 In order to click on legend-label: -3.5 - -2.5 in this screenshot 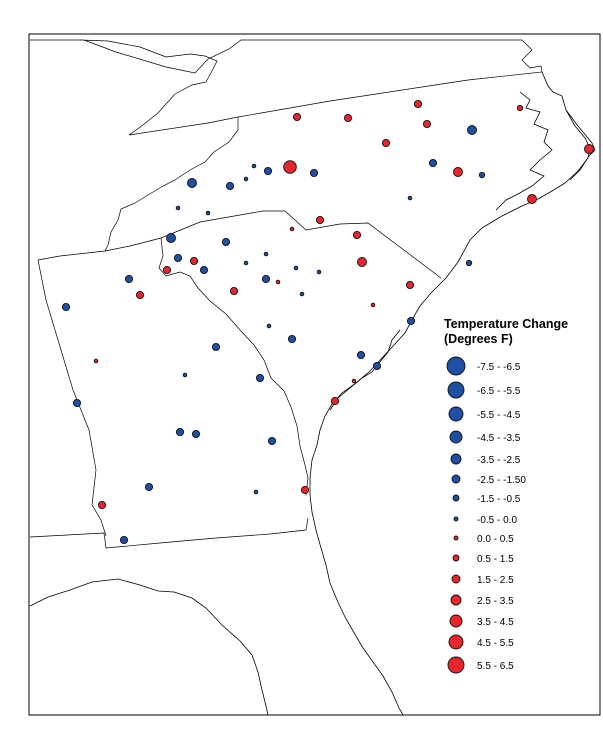, I will do `click(499, 460)`.